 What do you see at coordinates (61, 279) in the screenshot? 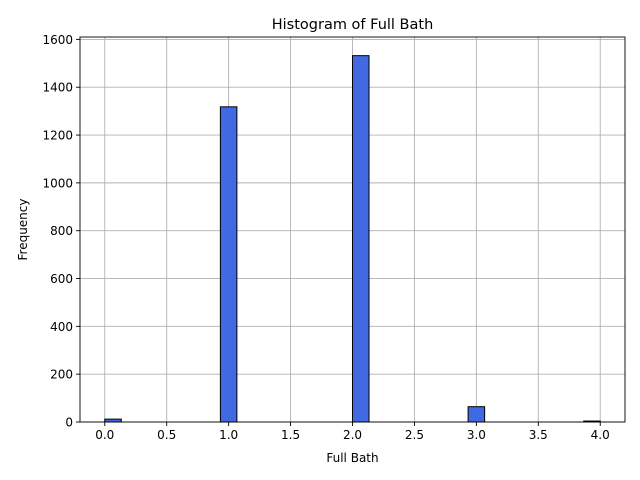
I see `y-tick-label: 600` at bounding box center [61, 279].